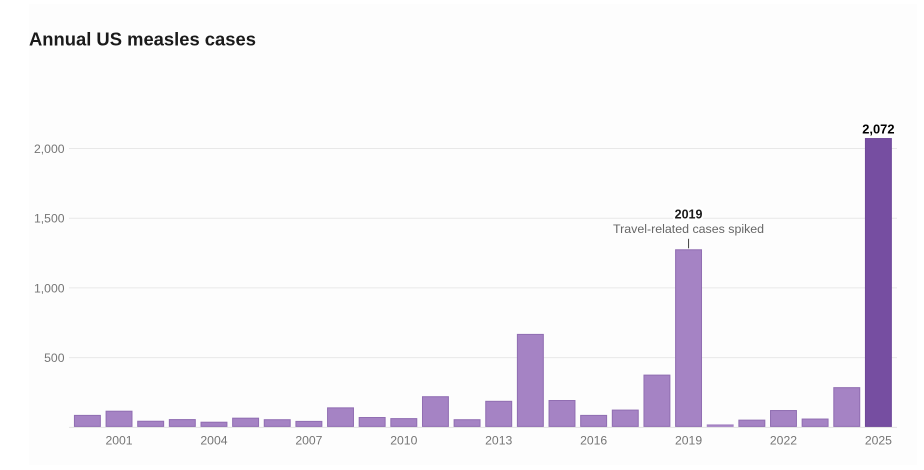 The width and height of the screenshot is (924, 470). What do you see at coordinates (593, 441) in the screenshot?
I see `svg-text: 2016` at bounding box center [593, 441].